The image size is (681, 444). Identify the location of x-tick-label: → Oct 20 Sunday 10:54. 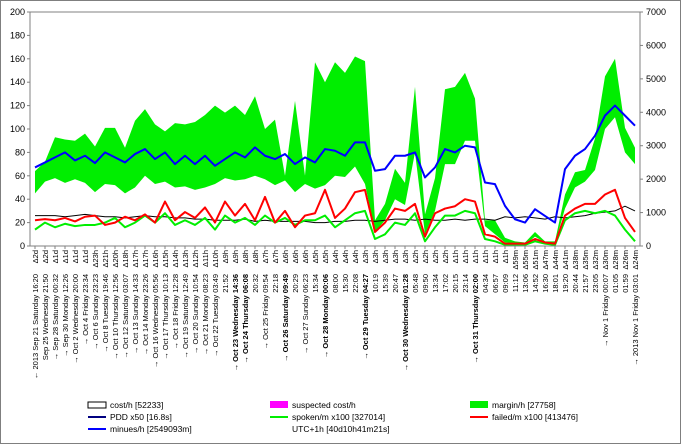
(195, 314).